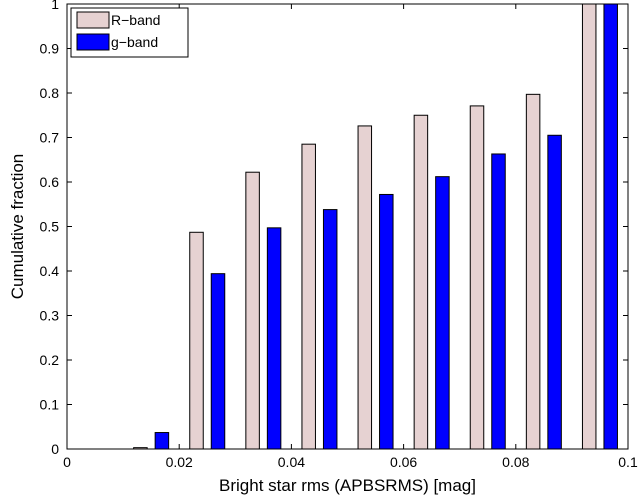  I want to click on y-axis-title: Cumulative fraction, so click(17, 227).